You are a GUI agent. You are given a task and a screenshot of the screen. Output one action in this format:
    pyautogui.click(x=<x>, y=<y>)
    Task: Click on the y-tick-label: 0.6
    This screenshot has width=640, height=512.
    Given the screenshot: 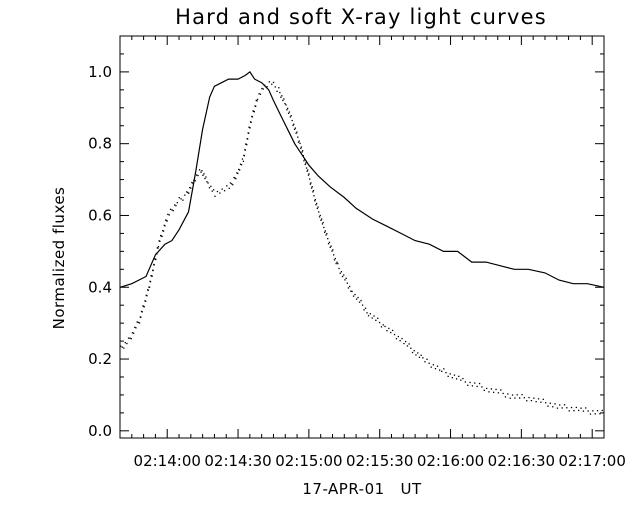 What is the action you would take?
    pyautogui.click(x=100, y=215)
    